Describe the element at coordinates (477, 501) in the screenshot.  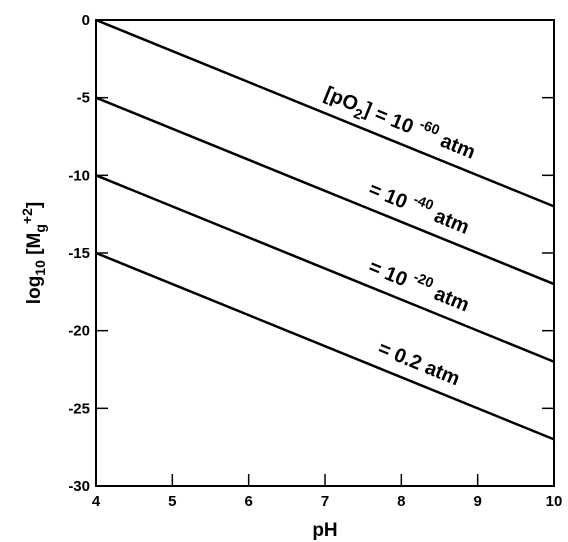
I see `x-tick-label: 9` at that location.